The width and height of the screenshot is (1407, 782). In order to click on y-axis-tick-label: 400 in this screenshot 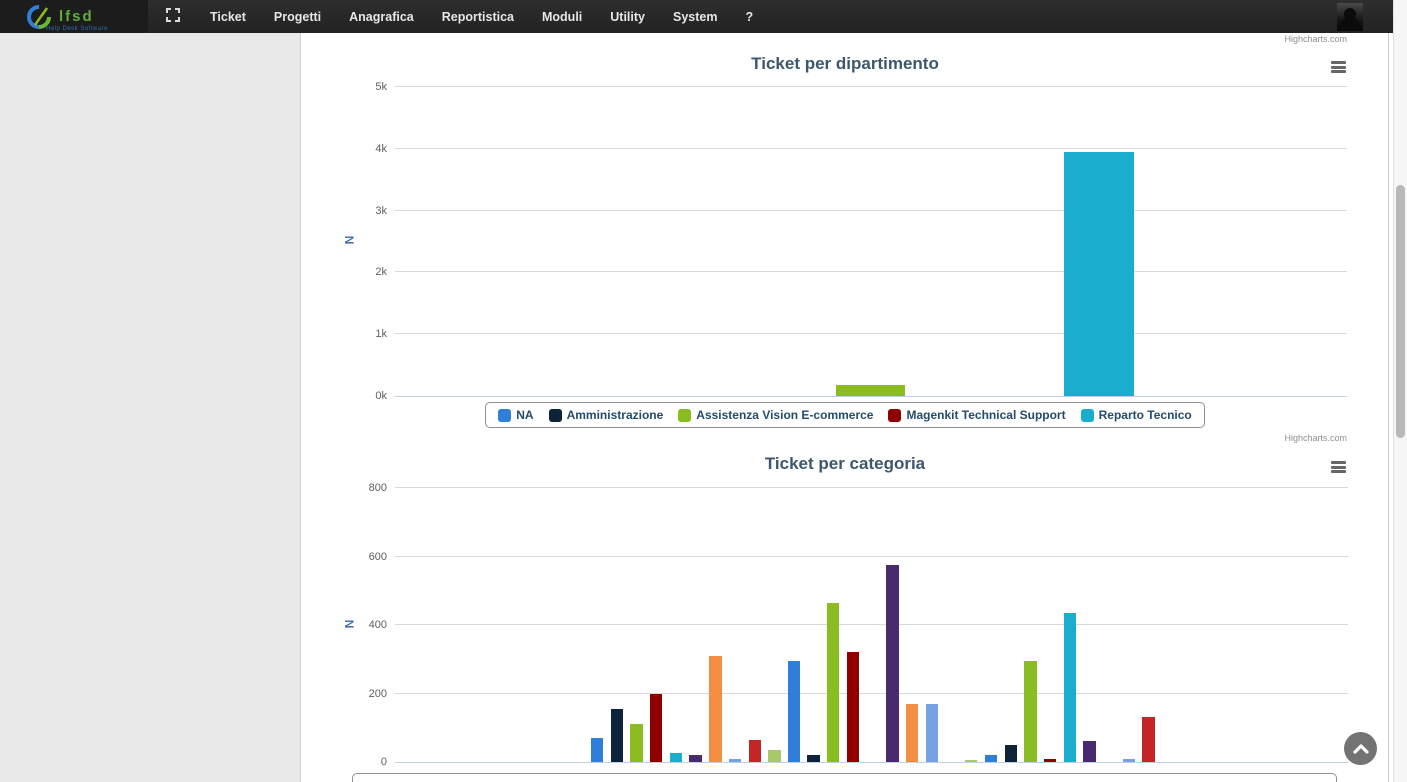, I will do `click(377, 625)`.